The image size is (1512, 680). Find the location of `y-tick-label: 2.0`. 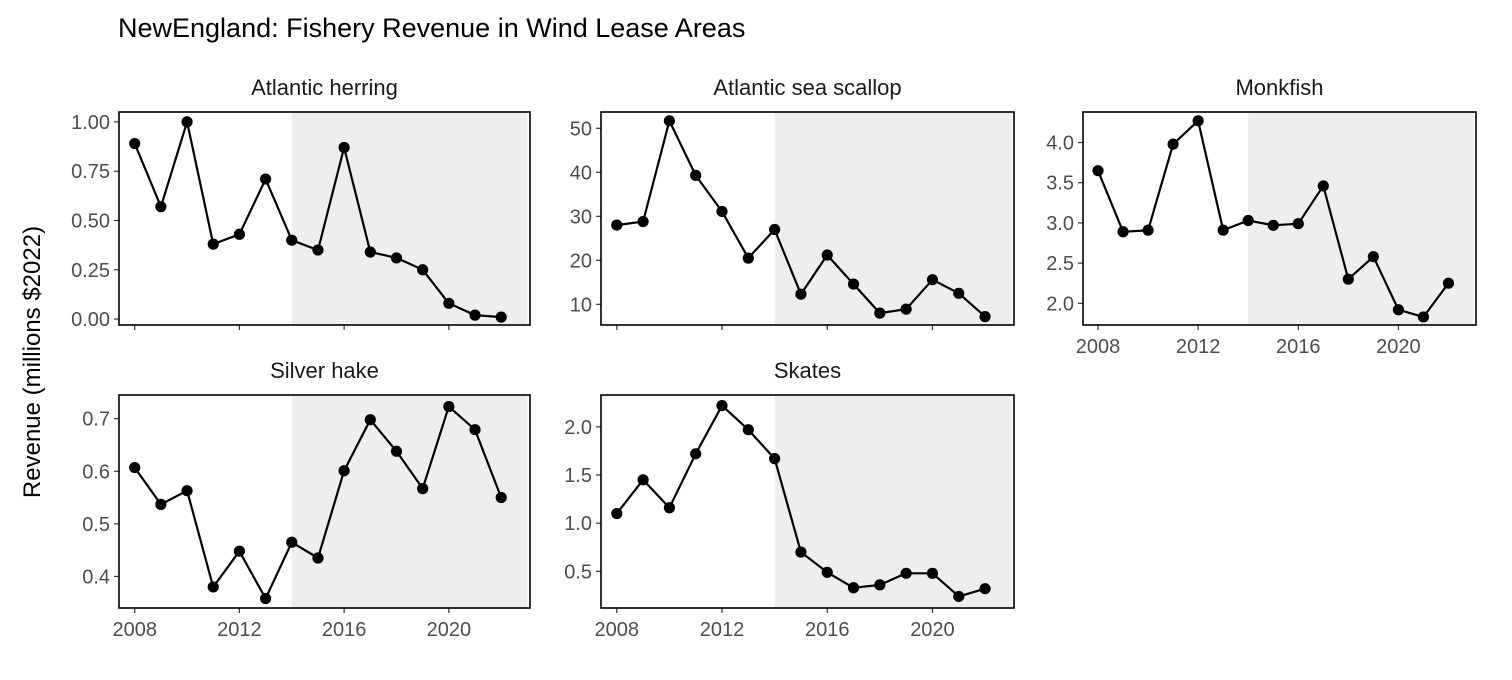

y-tick-label: 2.0 is located at coordinates (1060, 304).